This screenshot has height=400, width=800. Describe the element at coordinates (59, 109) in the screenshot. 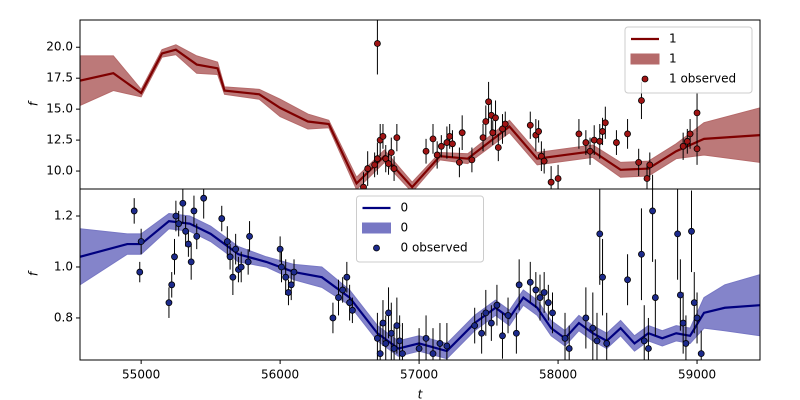

I see `y-tick-label: 15.0` at that location.